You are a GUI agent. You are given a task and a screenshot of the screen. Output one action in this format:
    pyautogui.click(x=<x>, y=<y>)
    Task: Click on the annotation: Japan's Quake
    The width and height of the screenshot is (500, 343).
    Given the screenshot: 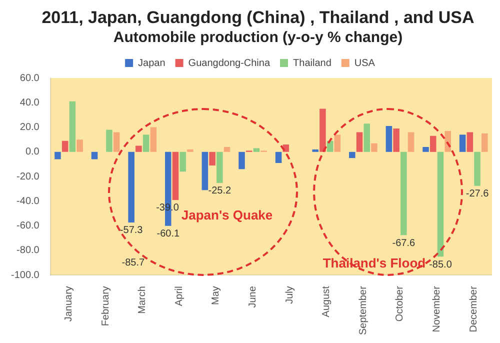 What is the action you would take?
    pyautogui.click(x=227, y=215)
    